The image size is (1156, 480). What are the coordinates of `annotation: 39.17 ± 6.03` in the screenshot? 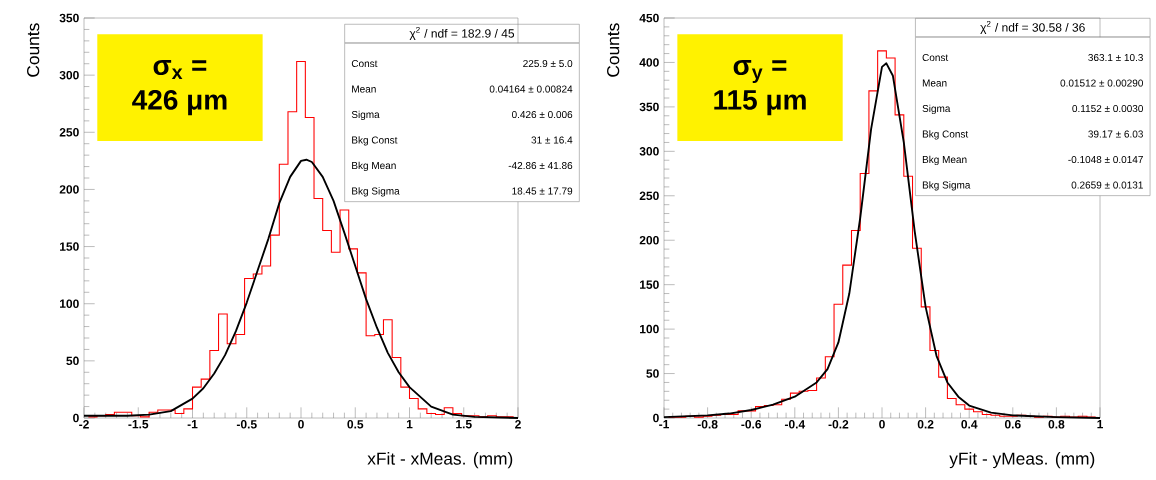 It's located at (1115, 134).